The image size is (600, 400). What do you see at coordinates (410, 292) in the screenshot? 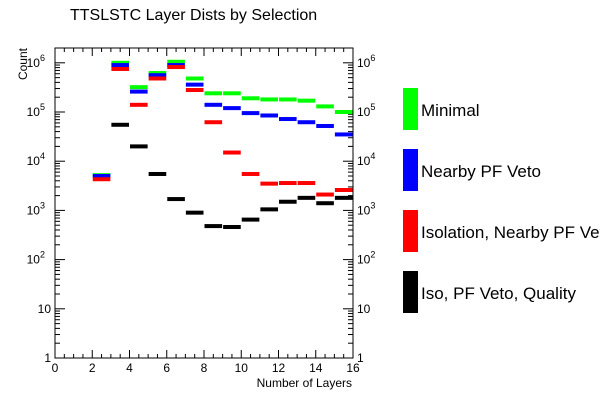
I see `legend-swatch-iso-pf-veto-quality` at bounding box center [410, 292].